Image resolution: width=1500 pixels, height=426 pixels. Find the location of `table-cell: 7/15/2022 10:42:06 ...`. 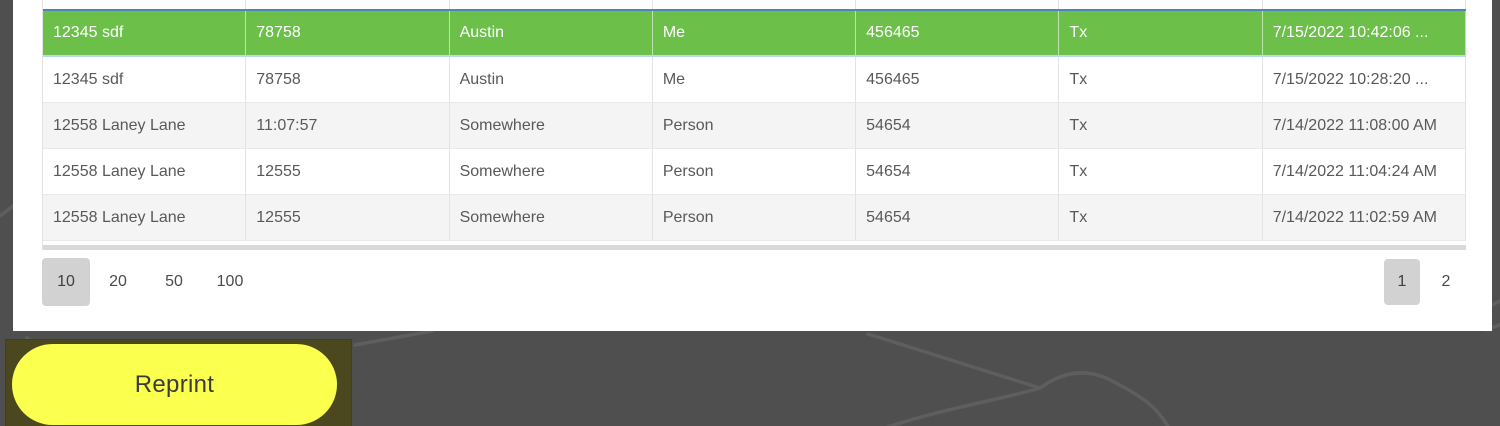

table-cell: 7/15/2022 10:42:06 ... is located at coordinates (1364, 33).